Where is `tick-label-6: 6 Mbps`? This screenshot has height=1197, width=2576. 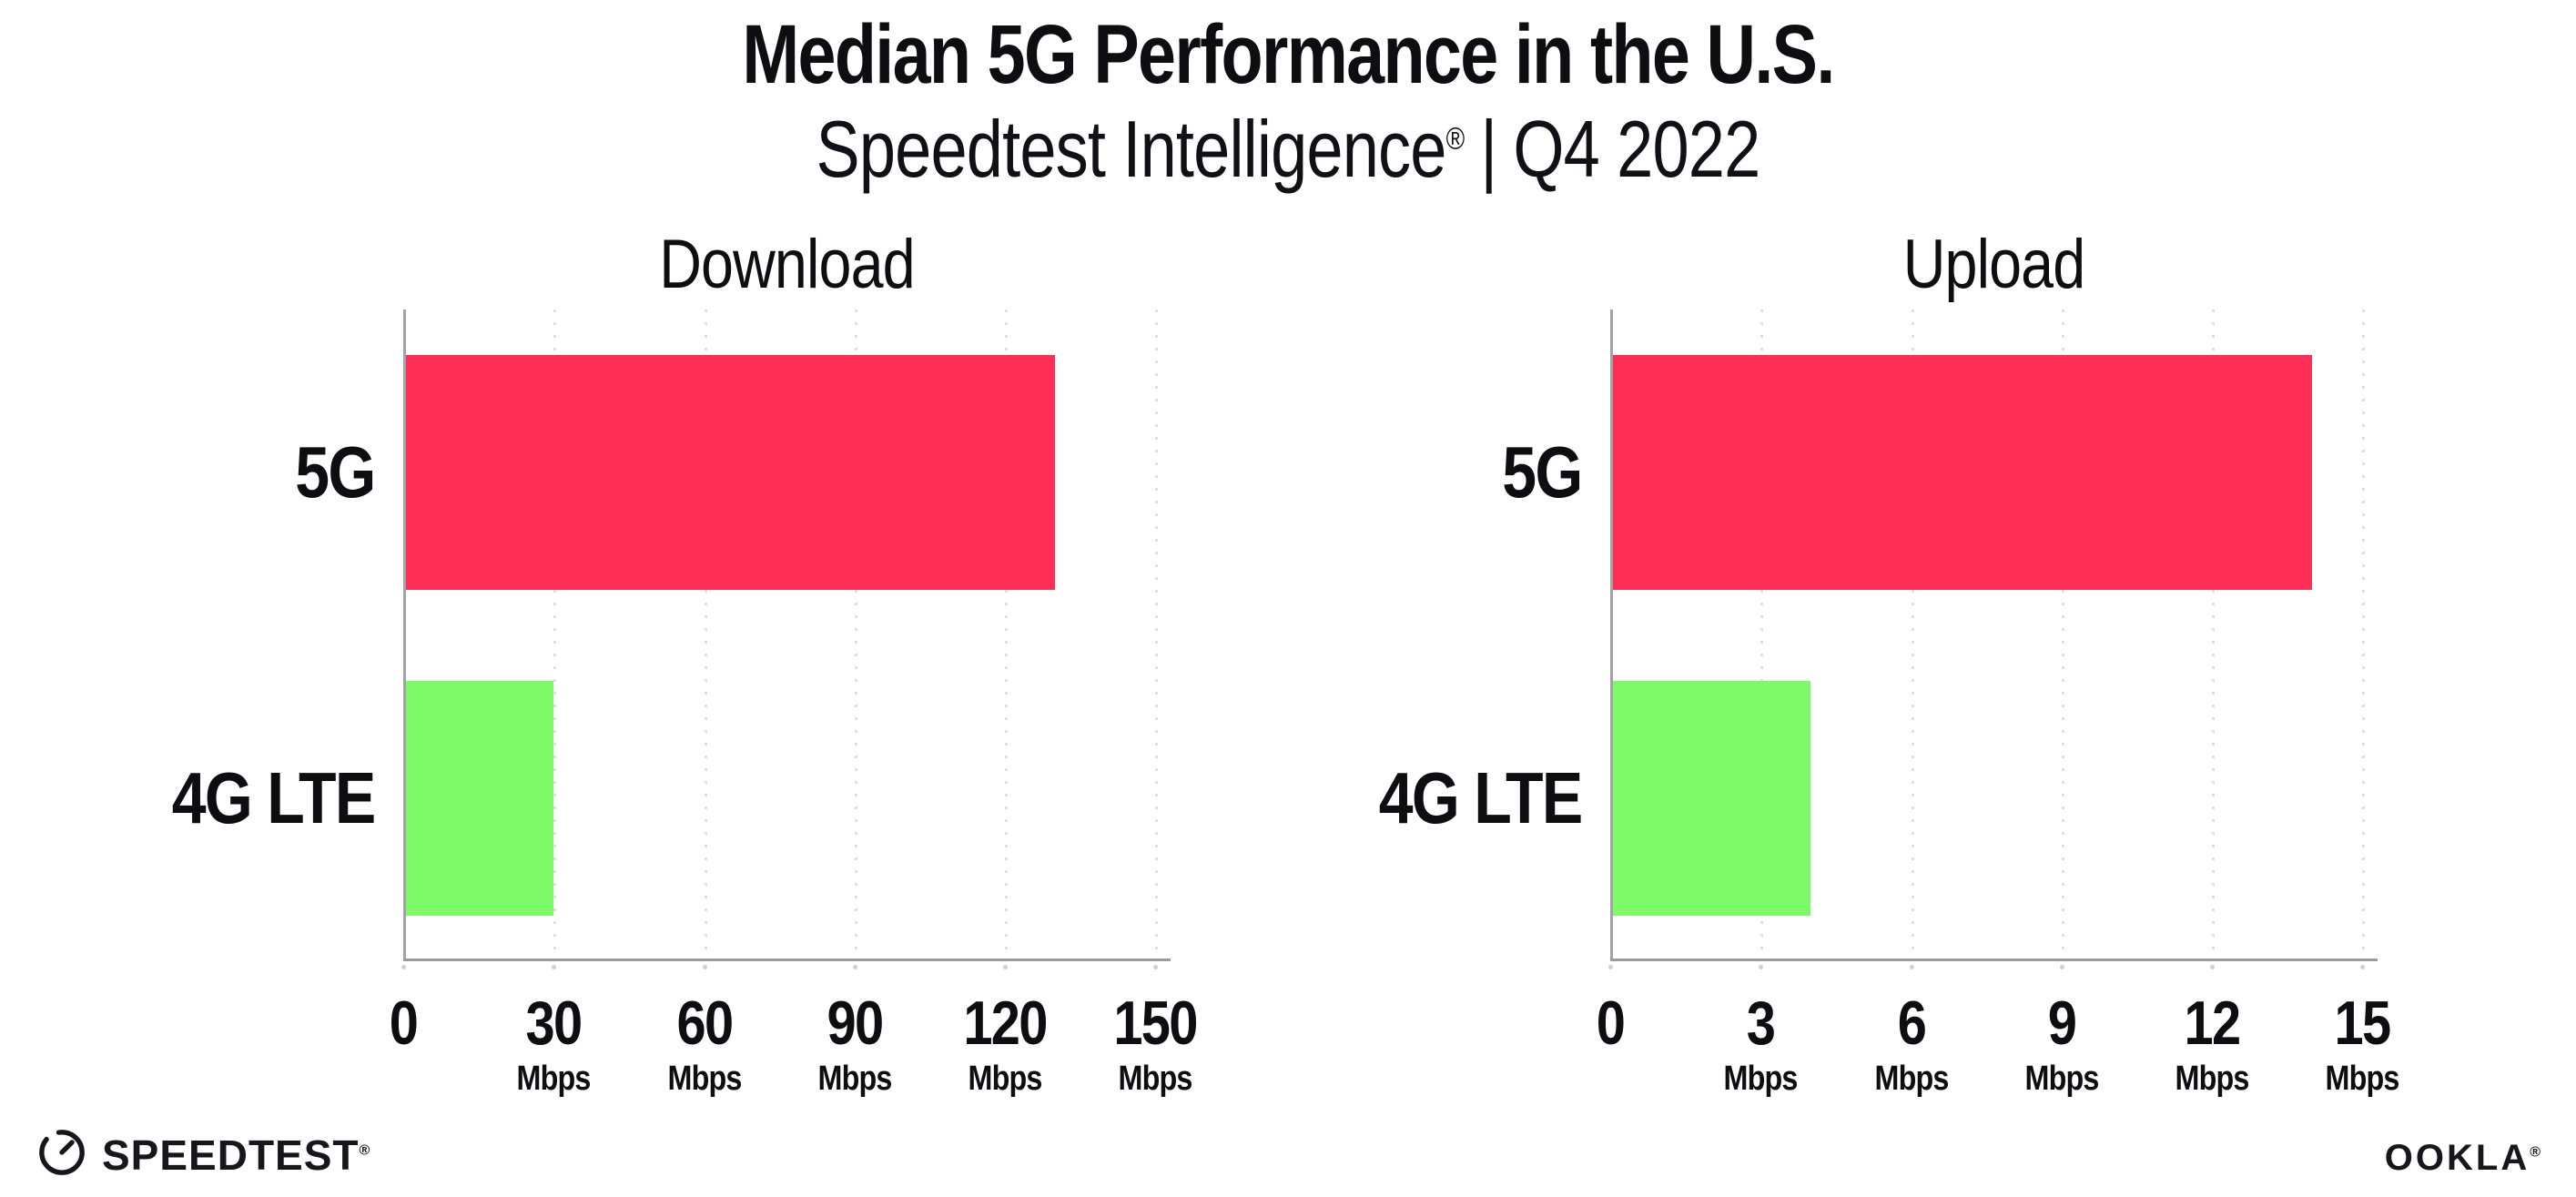
tick-label-6: 6 Mbps is located at coordinates (1911, 1043).